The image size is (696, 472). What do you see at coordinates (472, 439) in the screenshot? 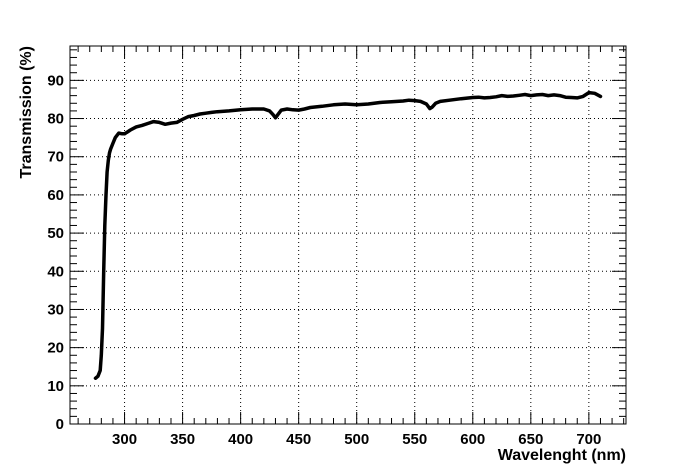
I see `x-tick-label: 600` at bounding box center [472, 439].